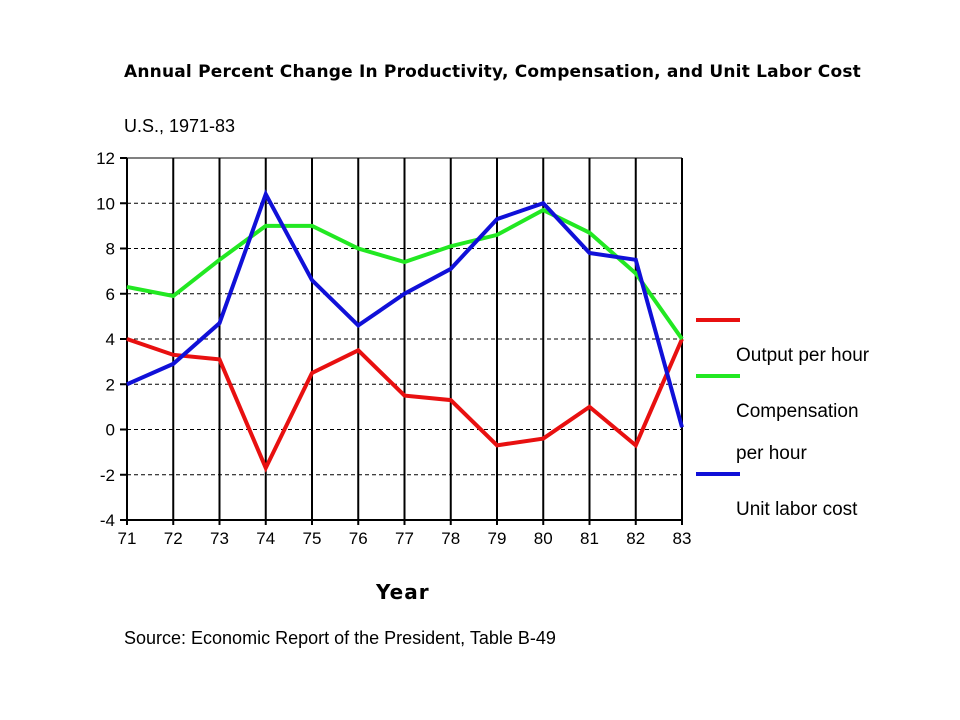  I want to click on y-tick-label: 2, so click(110, 384).